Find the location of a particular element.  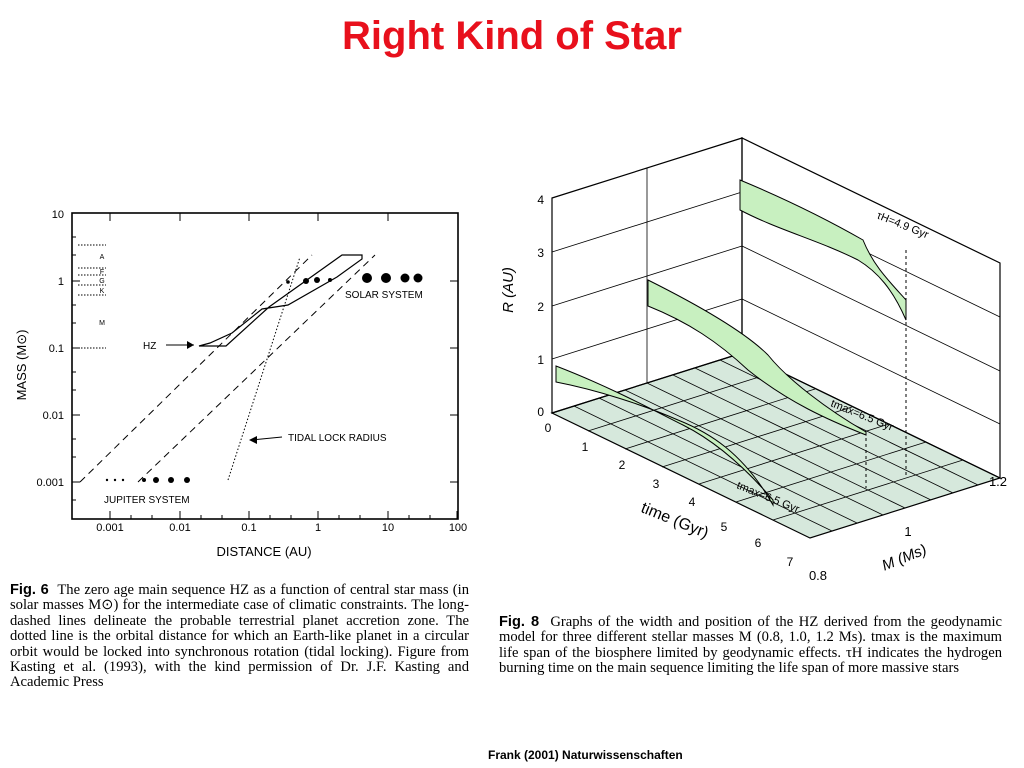

spectral-type-label: G is located at coordinates (101, 281).